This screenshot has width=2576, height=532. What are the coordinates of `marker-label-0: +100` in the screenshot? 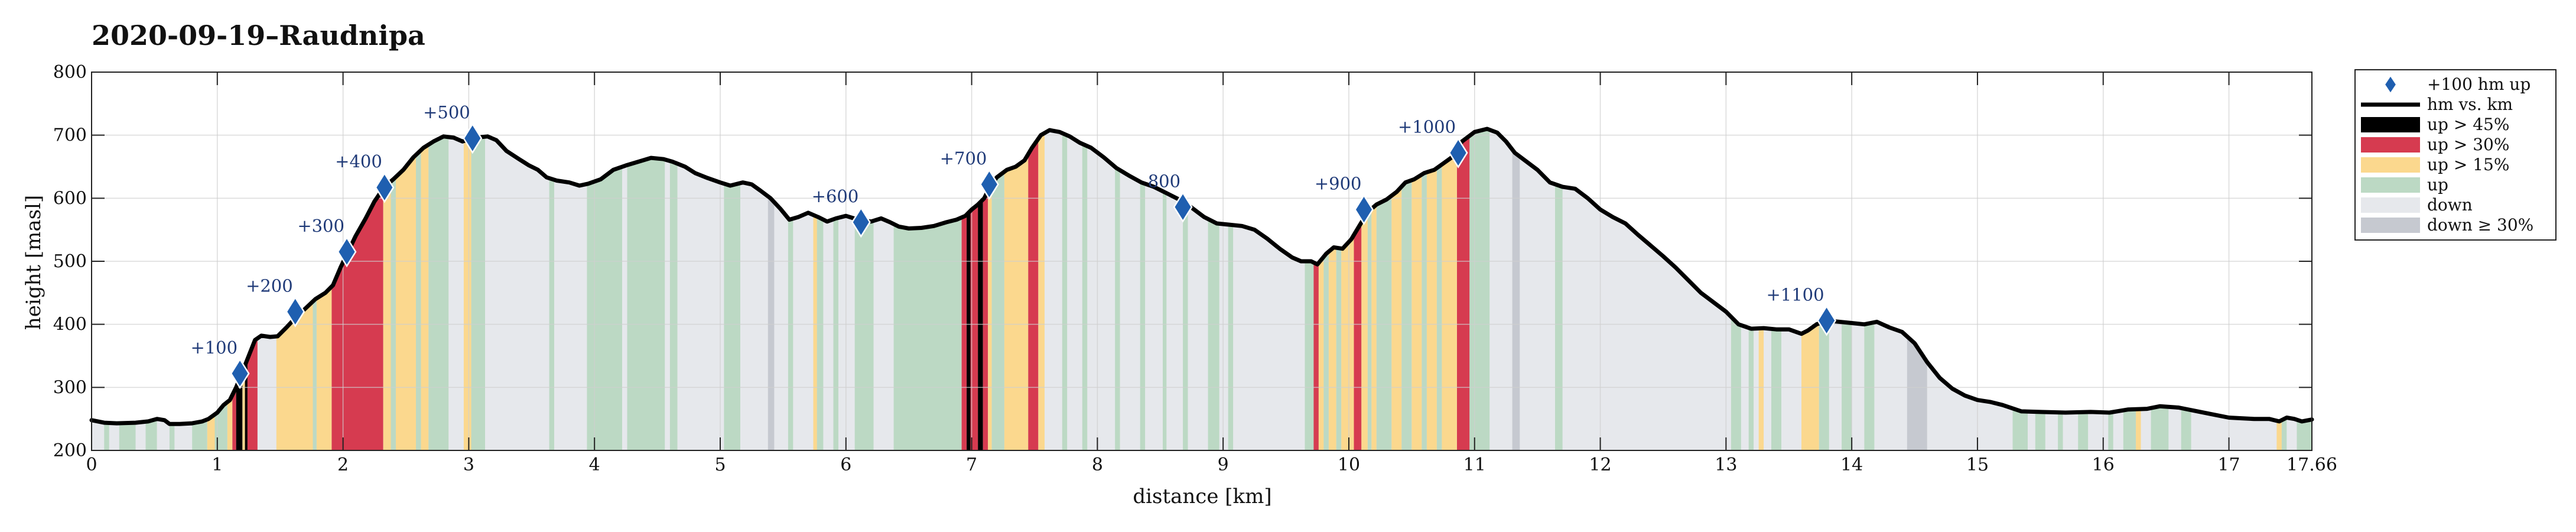 It's located at (214, 348).